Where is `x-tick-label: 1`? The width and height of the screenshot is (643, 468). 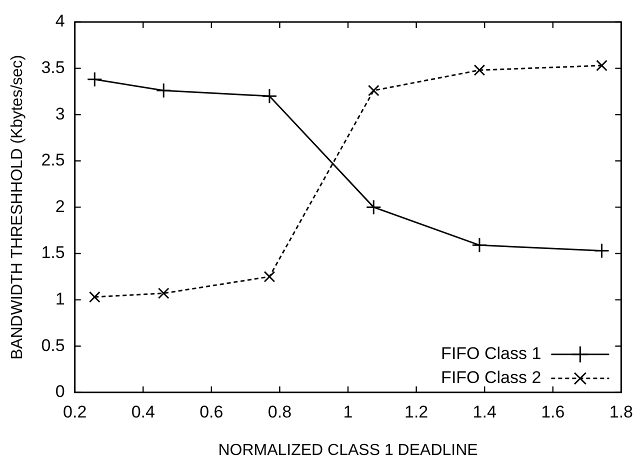 x-tick-label: 1 is located at coordinates (348, 412).